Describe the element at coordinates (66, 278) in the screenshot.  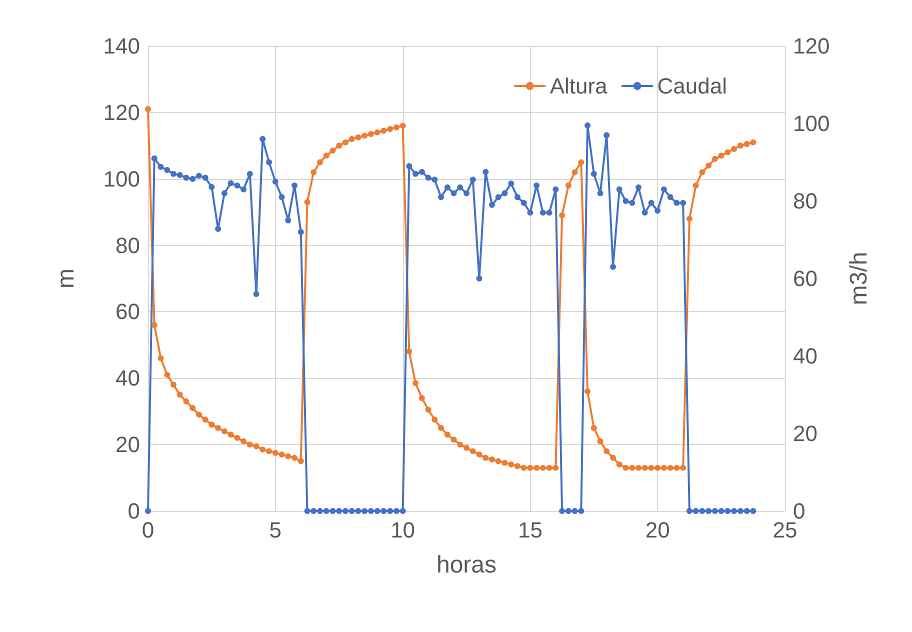
I see `y-axis-title: m` at that location.